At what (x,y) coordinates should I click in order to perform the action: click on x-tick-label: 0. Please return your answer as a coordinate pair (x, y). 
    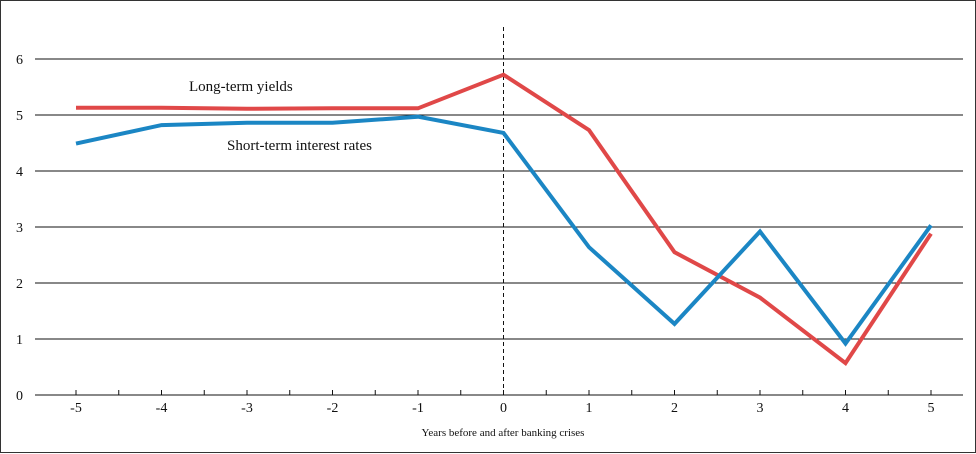
    Looking at the image, I should click on (503, 408).